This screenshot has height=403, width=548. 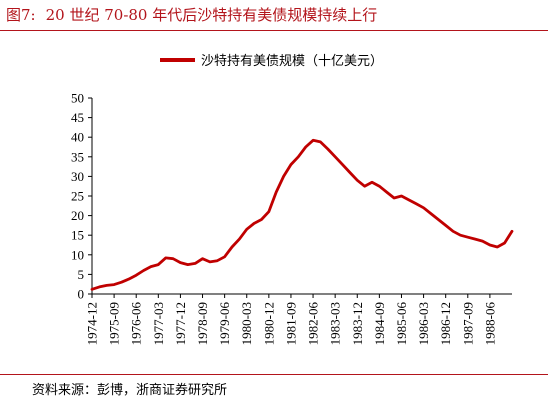 What do you see at coordinates (180, 323) in the screenshot?
I see `x-tick-label: 1977-12` at bounding box center [180, 323].